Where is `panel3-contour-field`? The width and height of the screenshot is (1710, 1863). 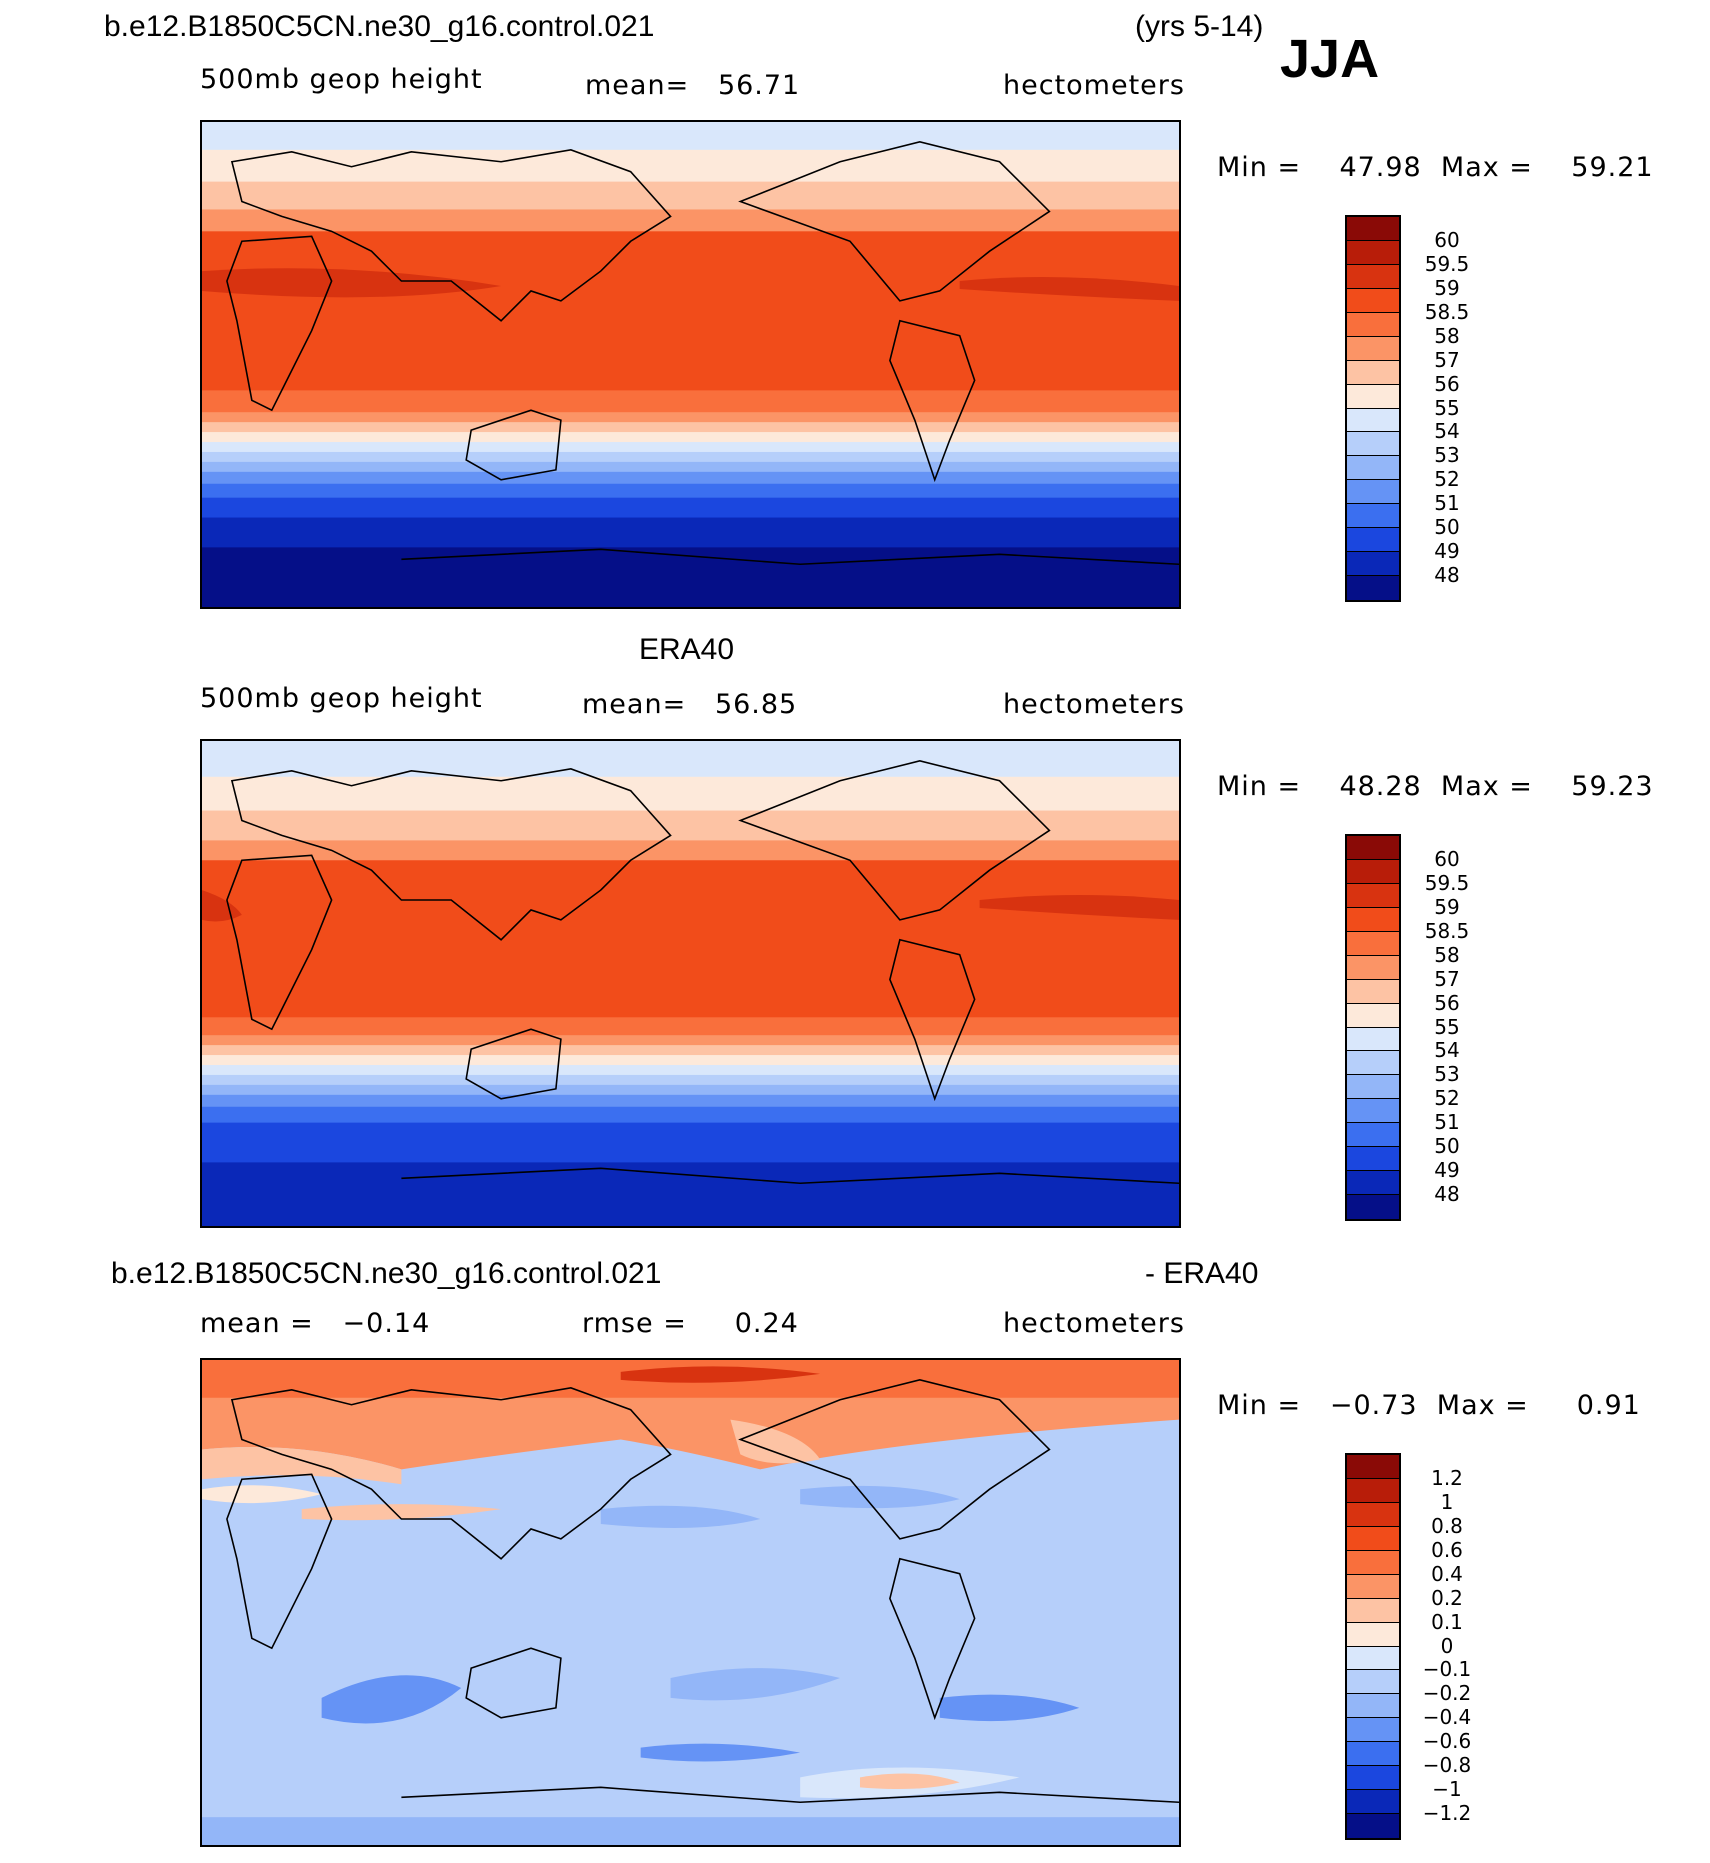 panel3-contour-field is located at coordinates (690, 1602).